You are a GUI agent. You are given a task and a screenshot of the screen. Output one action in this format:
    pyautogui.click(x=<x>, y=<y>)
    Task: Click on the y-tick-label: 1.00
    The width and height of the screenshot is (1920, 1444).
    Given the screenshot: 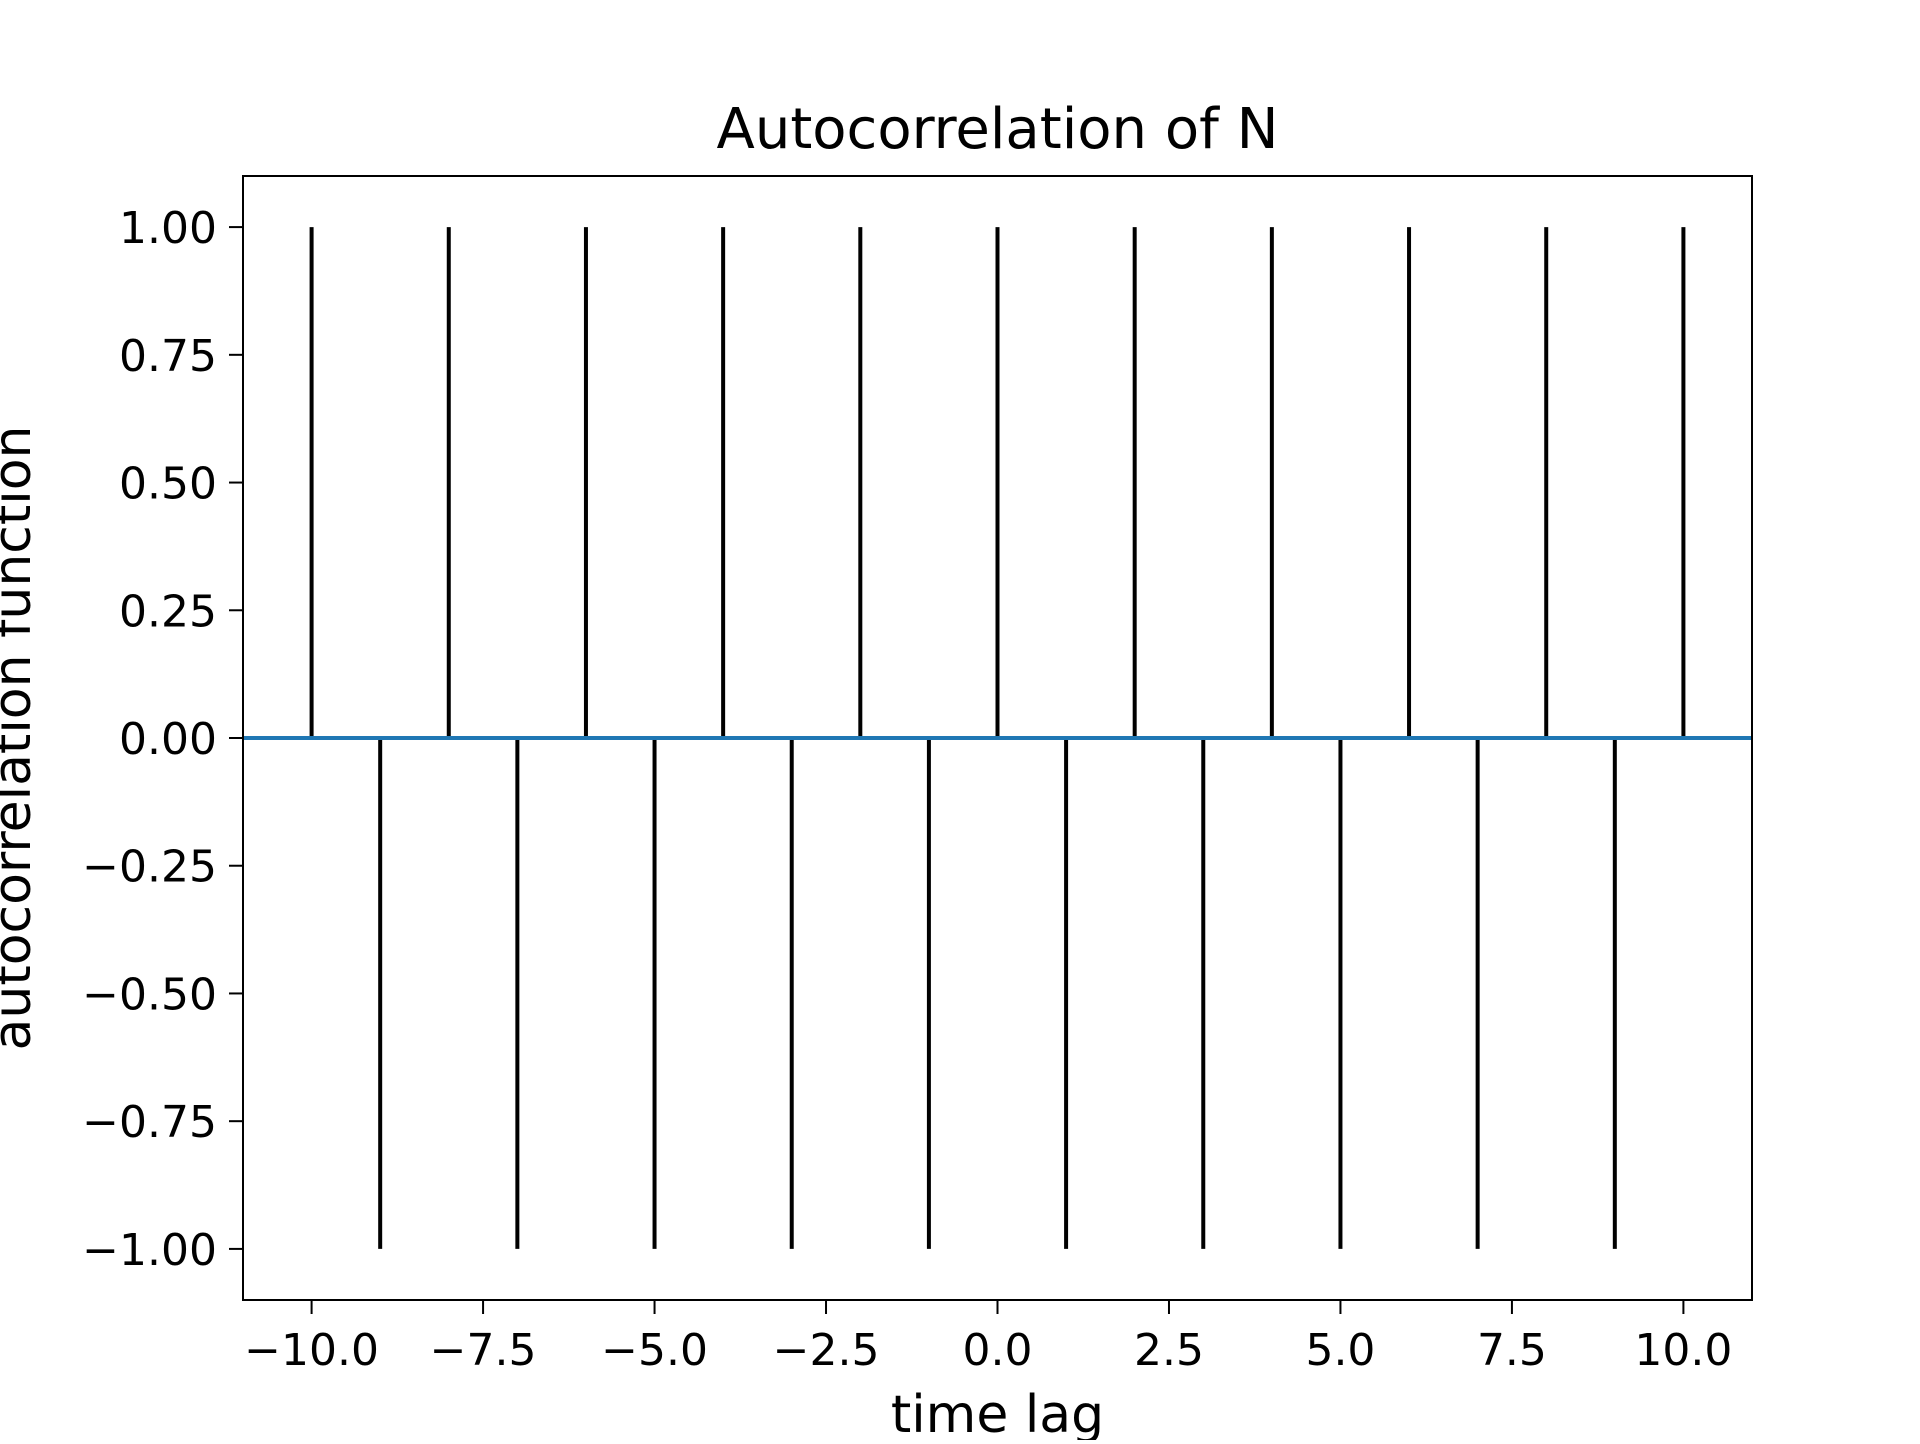 What is the action you would take?
    pyautogui.click(x=168, y=228)
    